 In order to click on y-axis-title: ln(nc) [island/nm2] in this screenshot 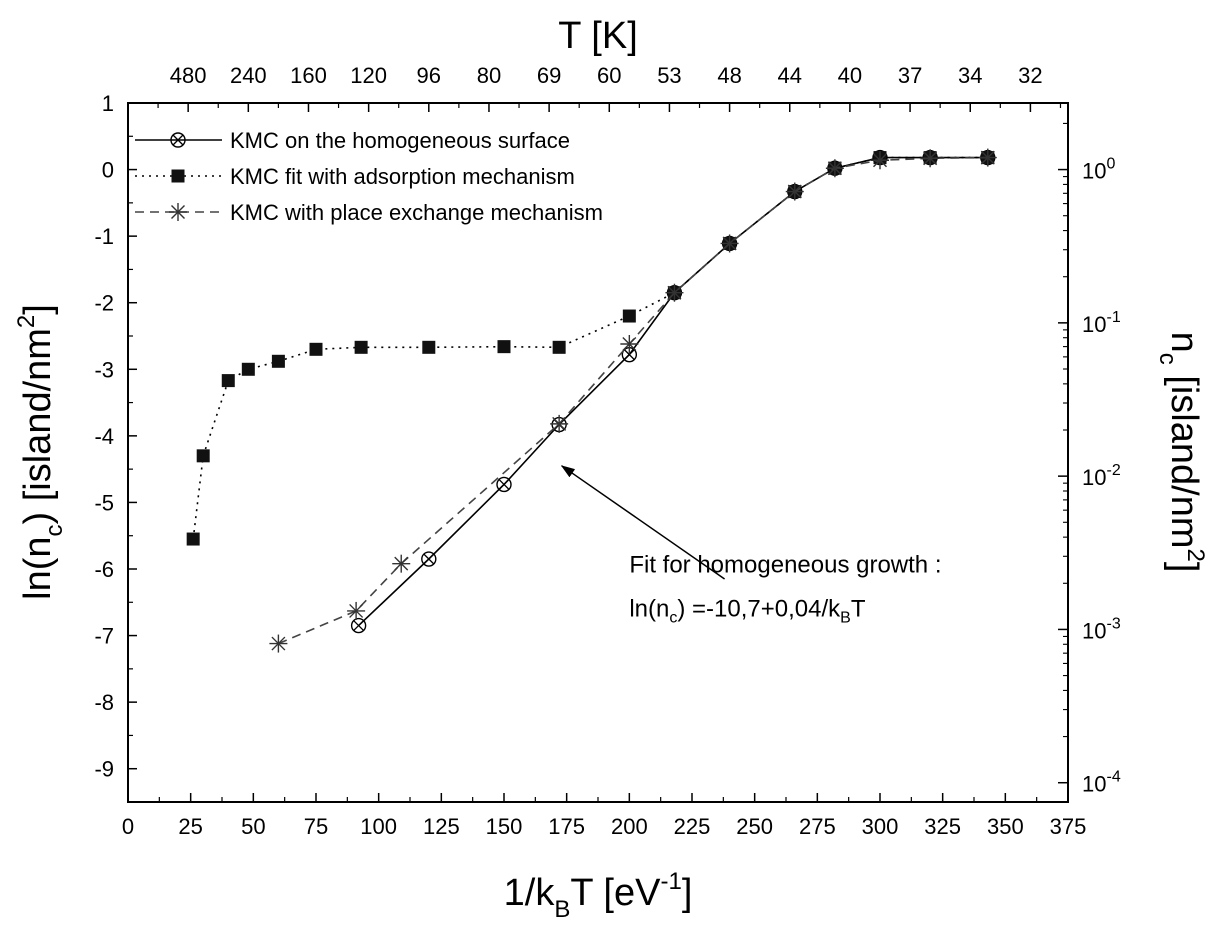, I will do `click(40, 452)`.